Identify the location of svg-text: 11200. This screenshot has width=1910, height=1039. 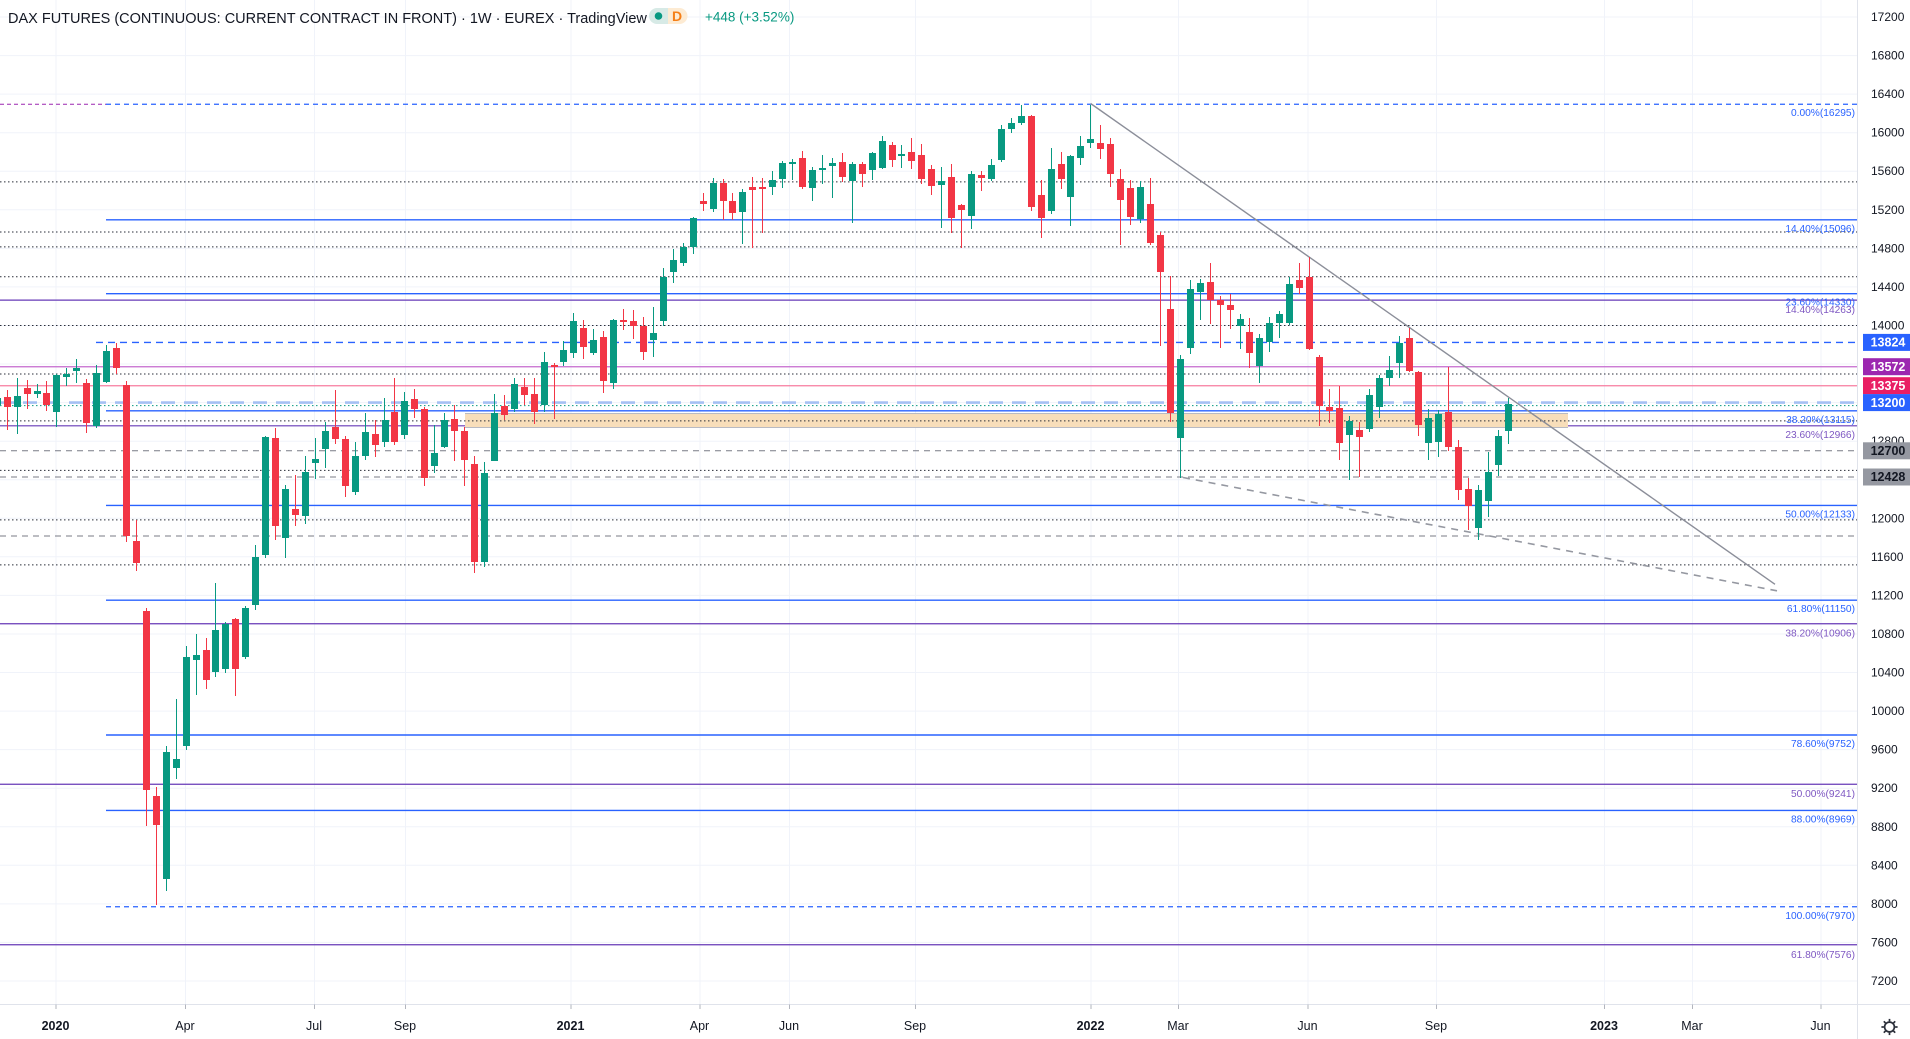
(1887, 595).